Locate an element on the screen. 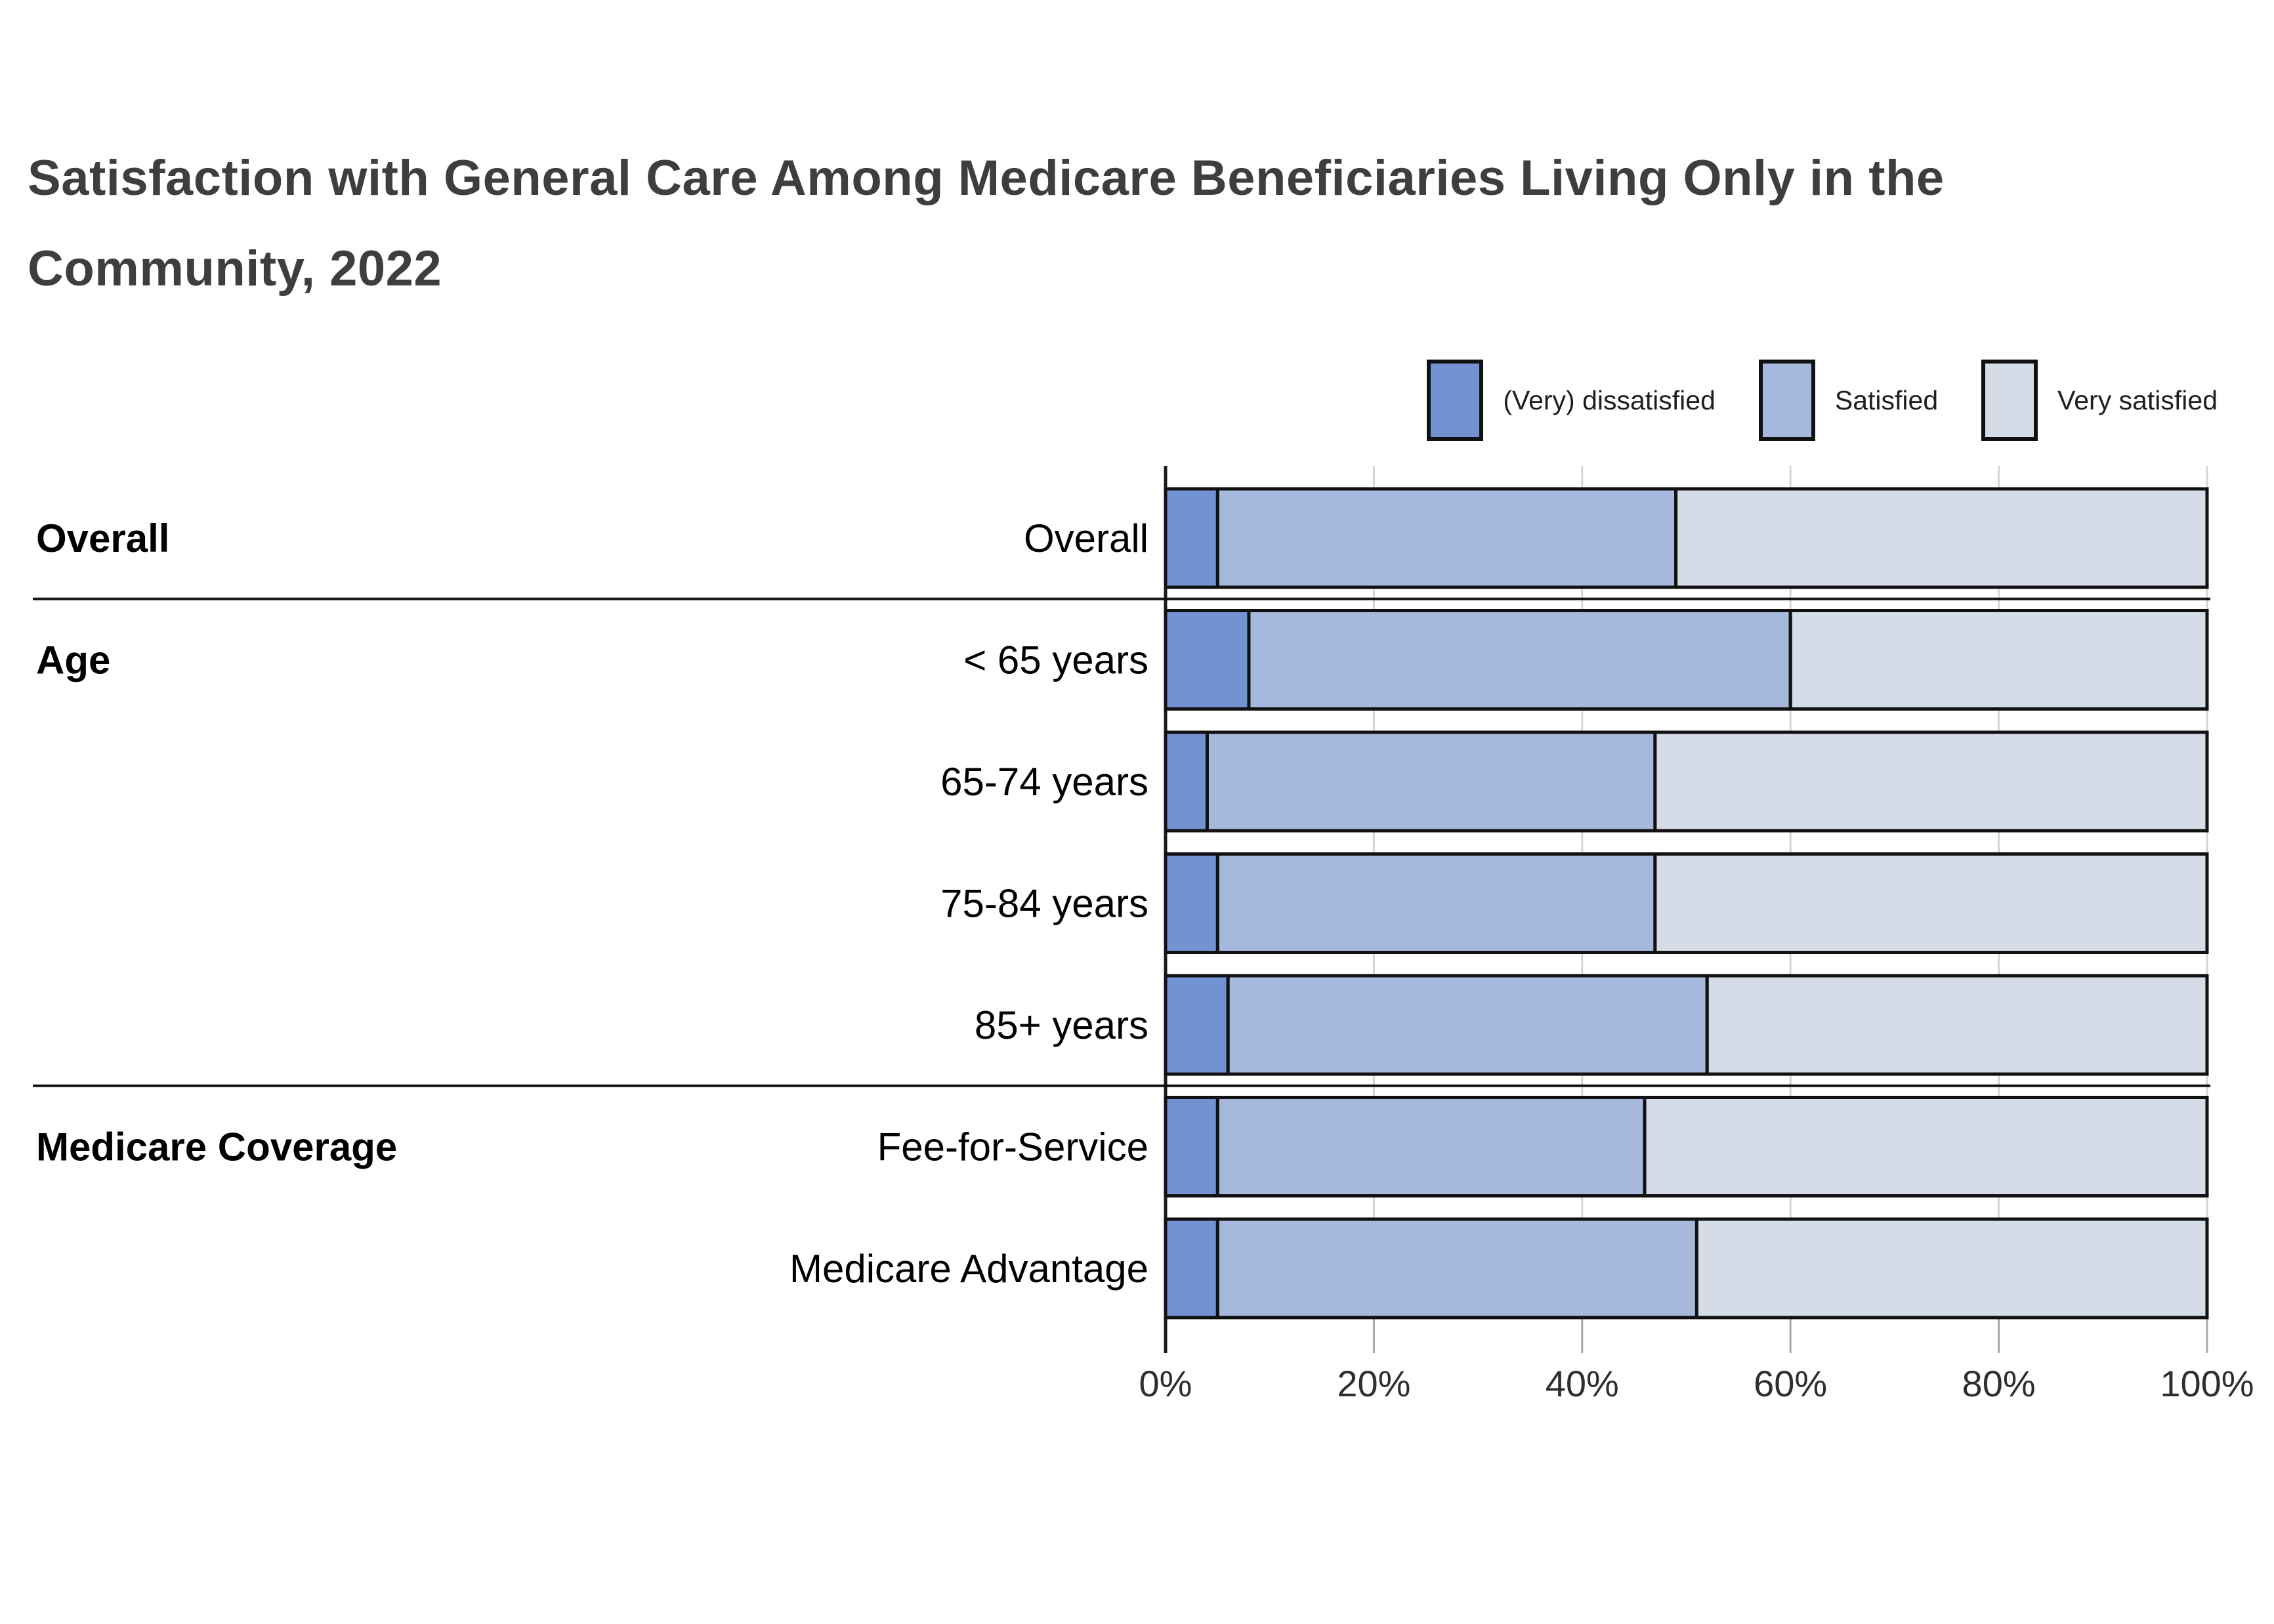 This screenshot has height=1624, width=2274. x-tick-label: 100% is located at coordinates (2207, 1383).